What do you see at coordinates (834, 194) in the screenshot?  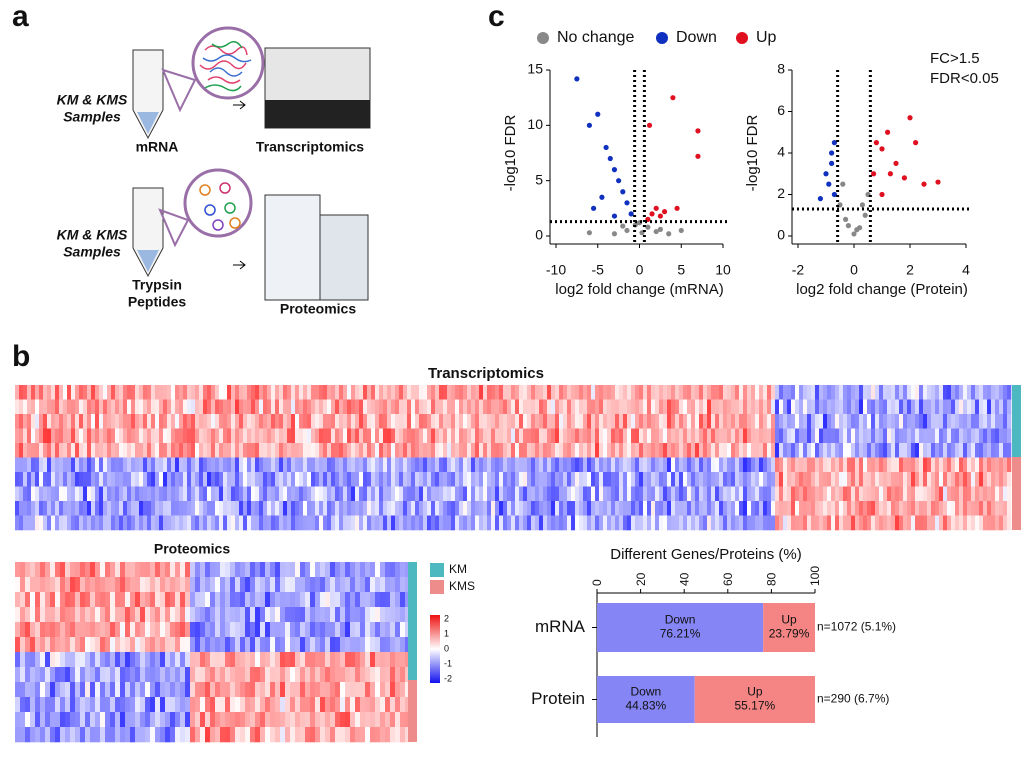 I see `point` at bounding box center [834, 194].